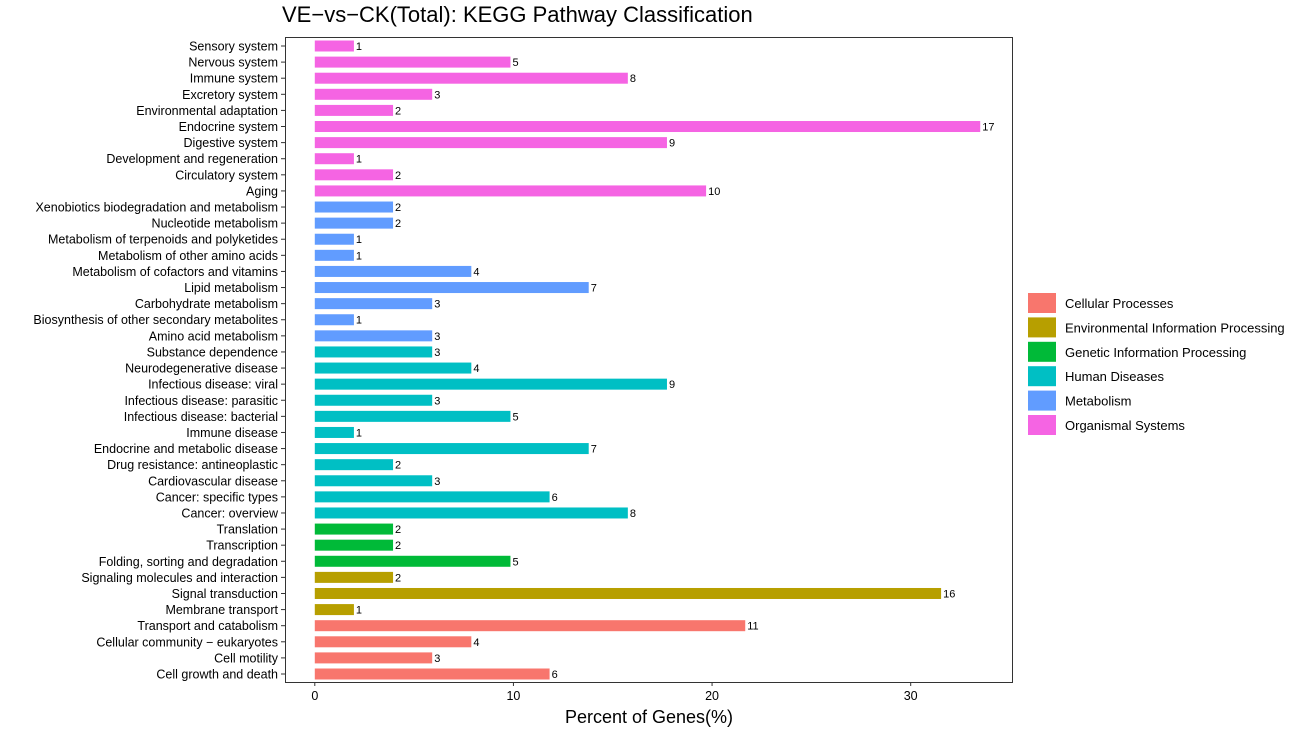  I want to click on category-label: Amino acid metabolism, so click(213, 336).